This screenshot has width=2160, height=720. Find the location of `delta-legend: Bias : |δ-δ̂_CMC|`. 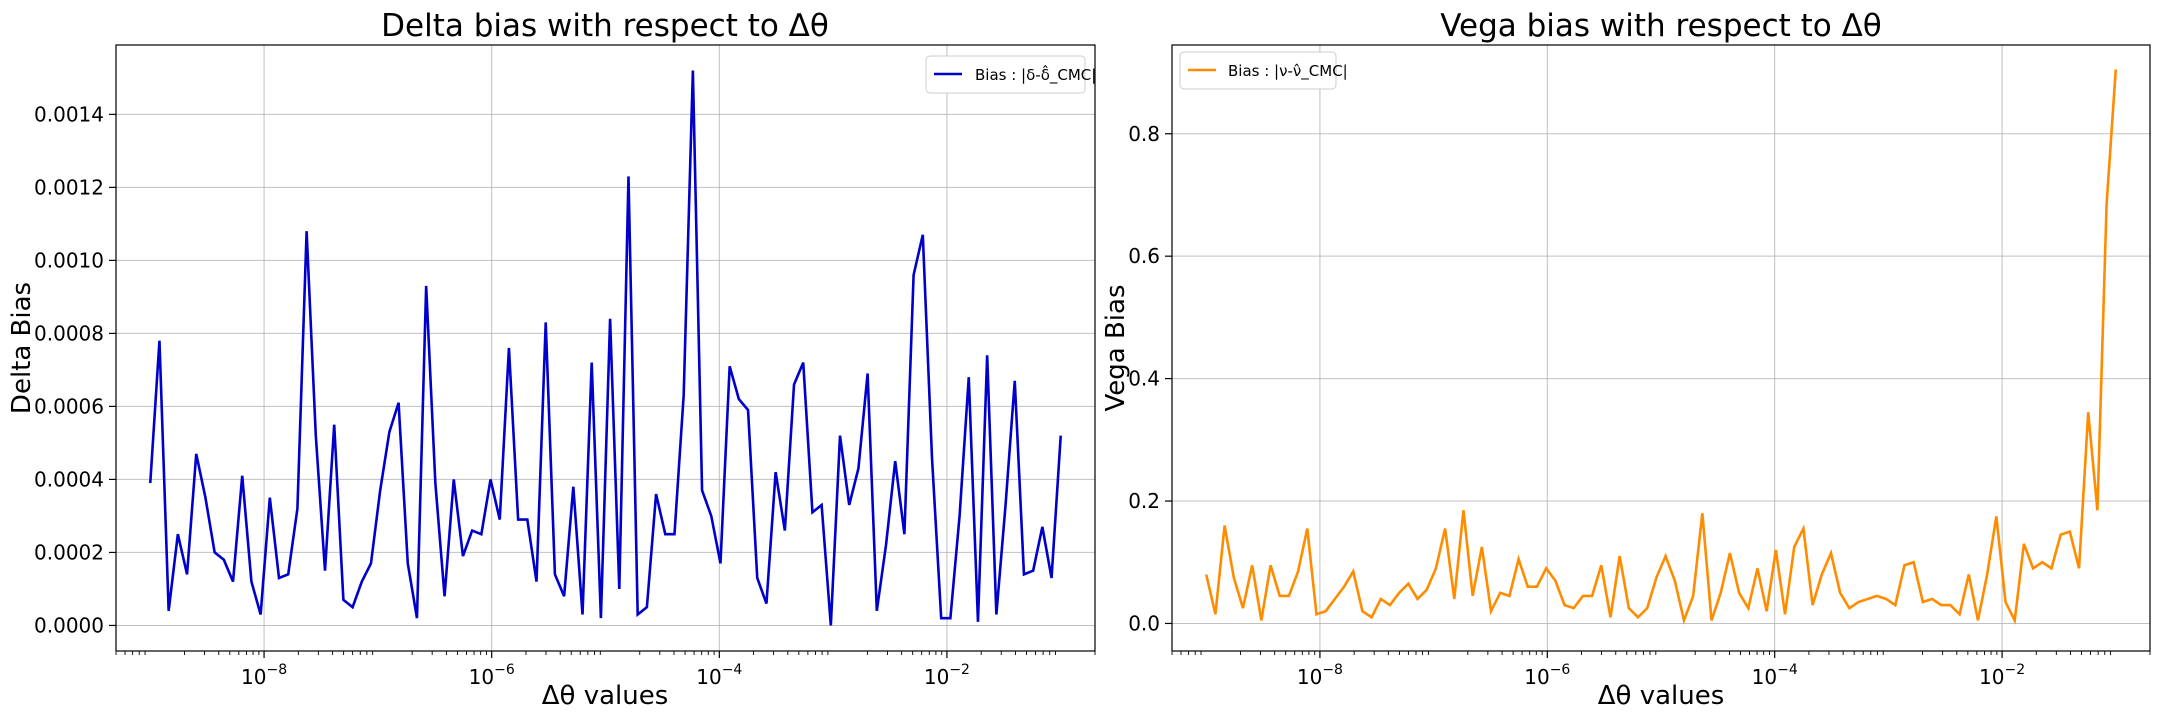

delta-legend: Bias : |δ-δ̂_CMC| is located at coordinates (1010, 74).